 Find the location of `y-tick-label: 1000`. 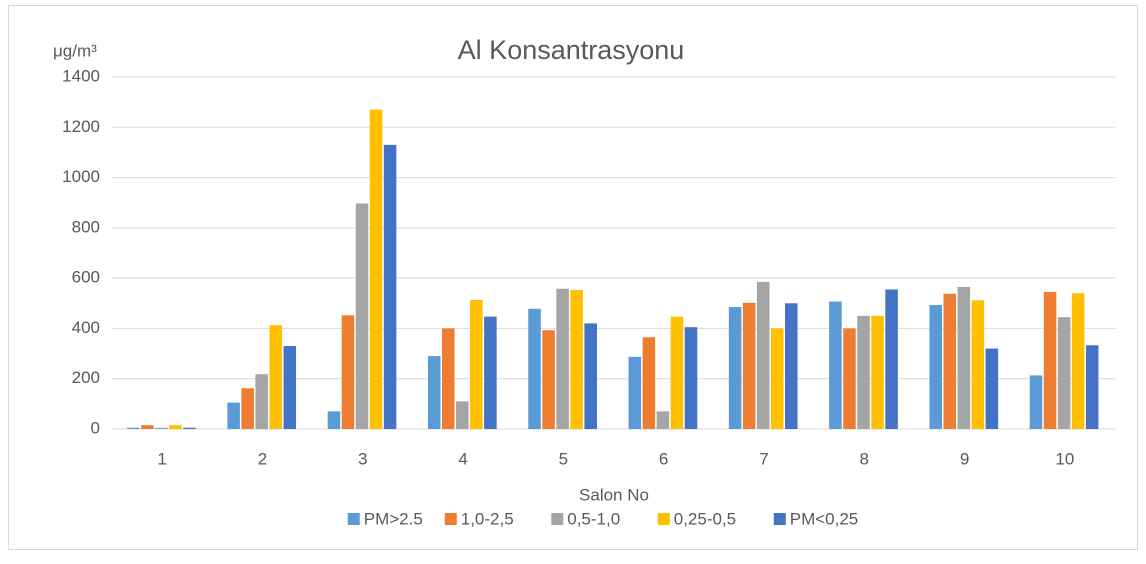

y-tick-label: 1000 is located at coordinates (81, 176).